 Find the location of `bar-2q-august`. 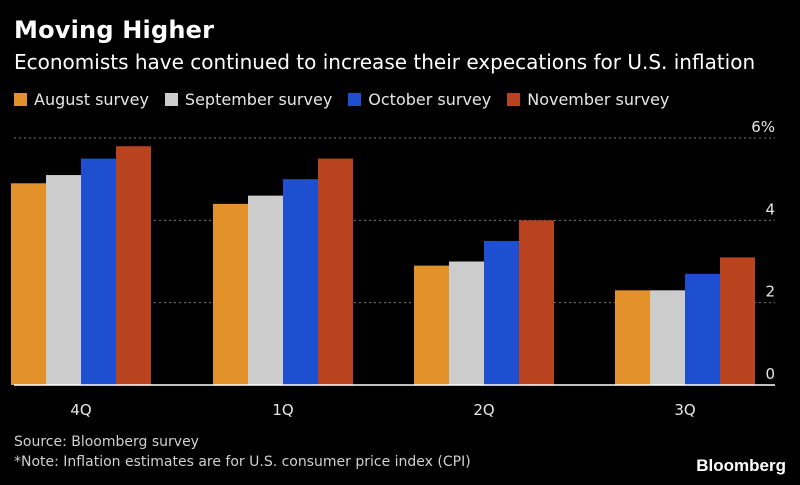

bar-2q-august is located at coordinates (431, 325).